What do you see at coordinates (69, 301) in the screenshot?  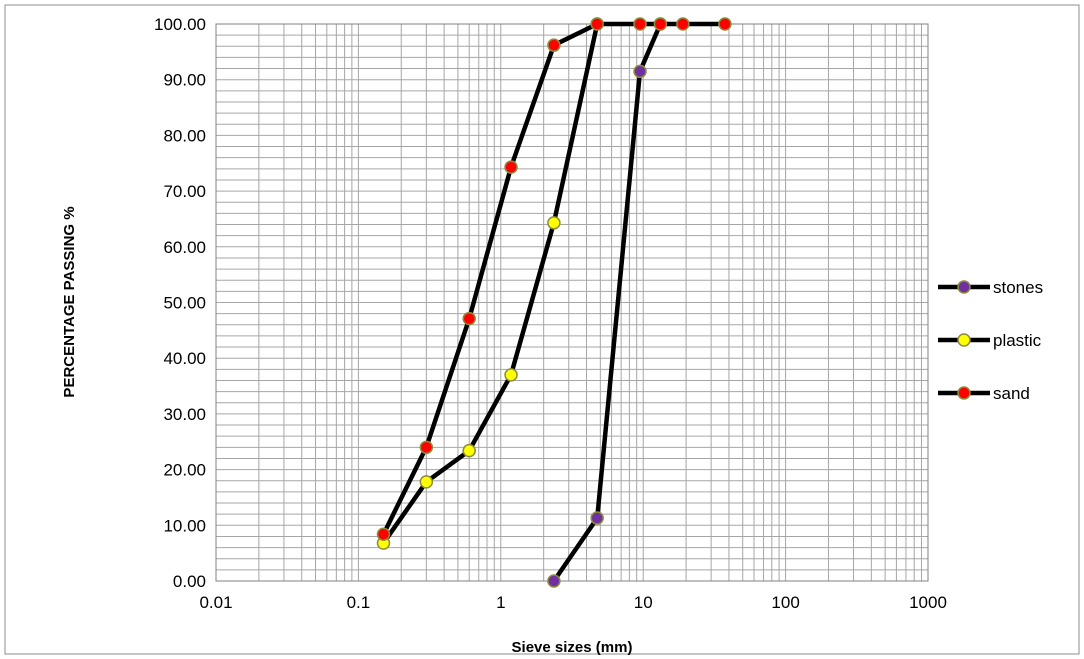 I see `y-axis-title: PERCENTAGE PASSING %` at bounding box center [69, 301].